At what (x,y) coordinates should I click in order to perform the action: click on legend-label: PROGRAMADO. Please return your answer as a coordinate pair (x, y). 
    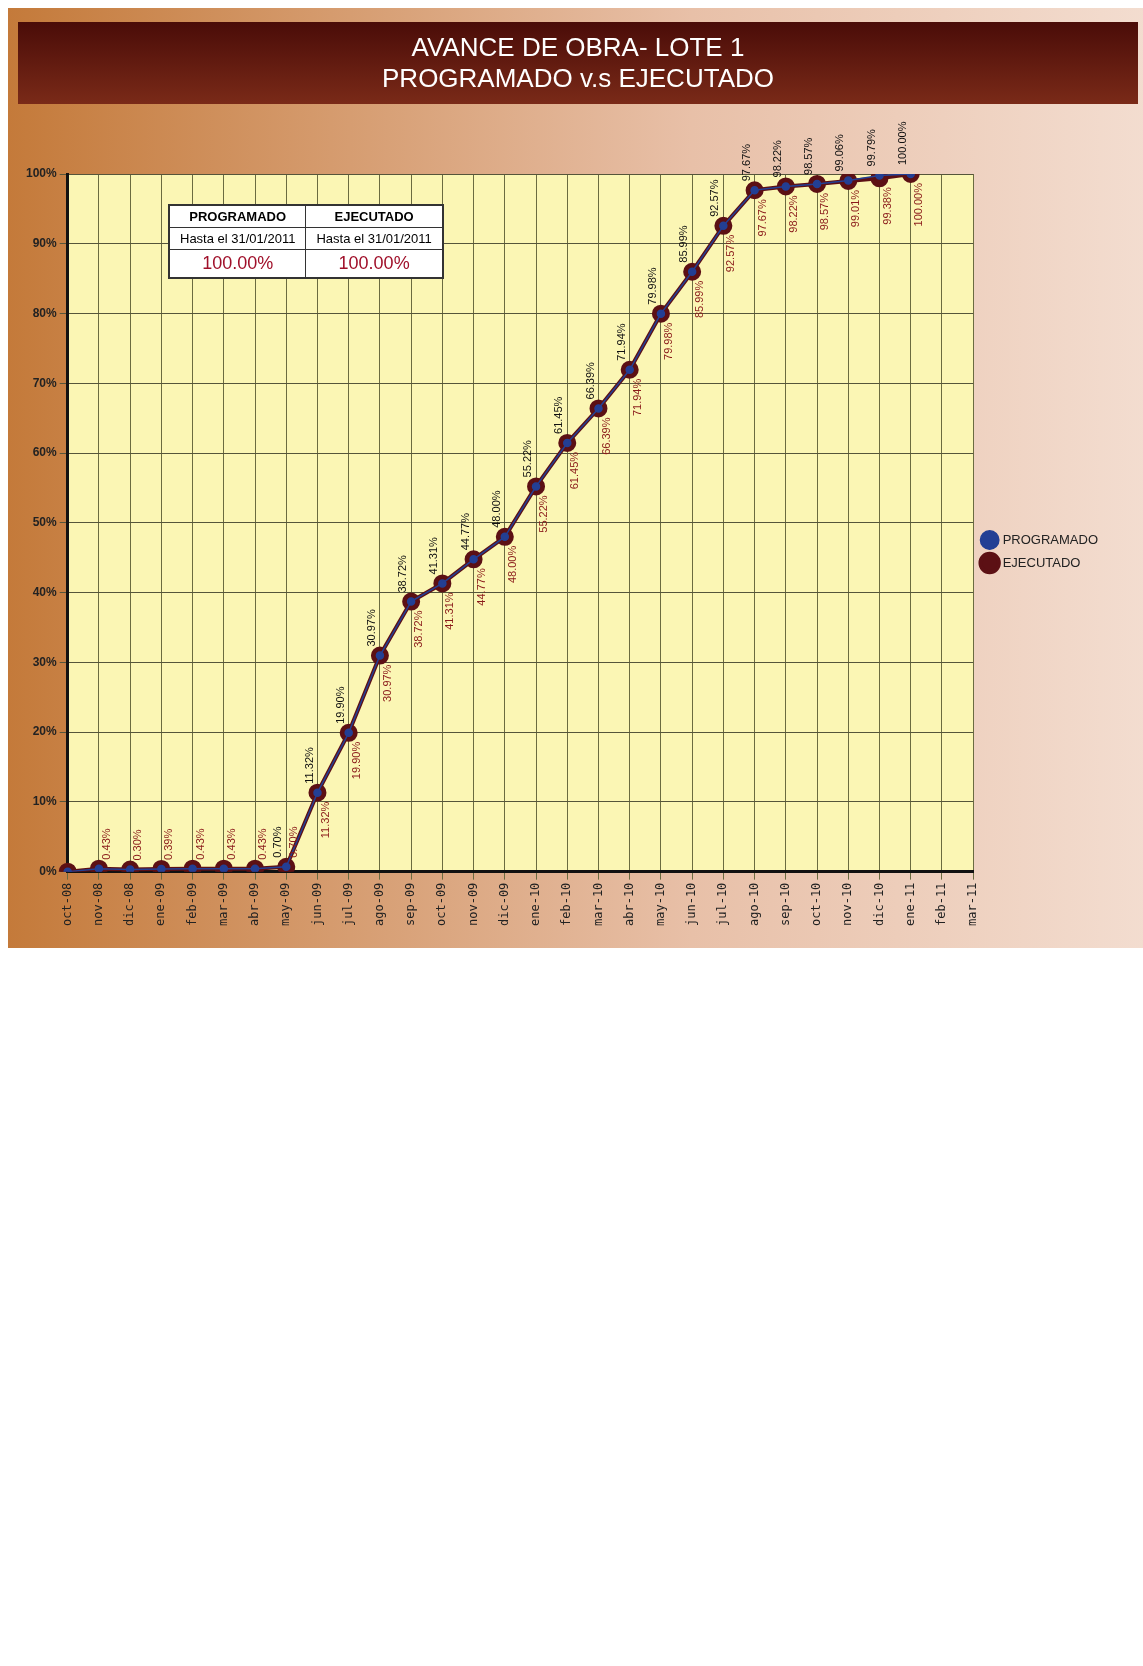
    Looking at the image, I should click on (1050, 539).